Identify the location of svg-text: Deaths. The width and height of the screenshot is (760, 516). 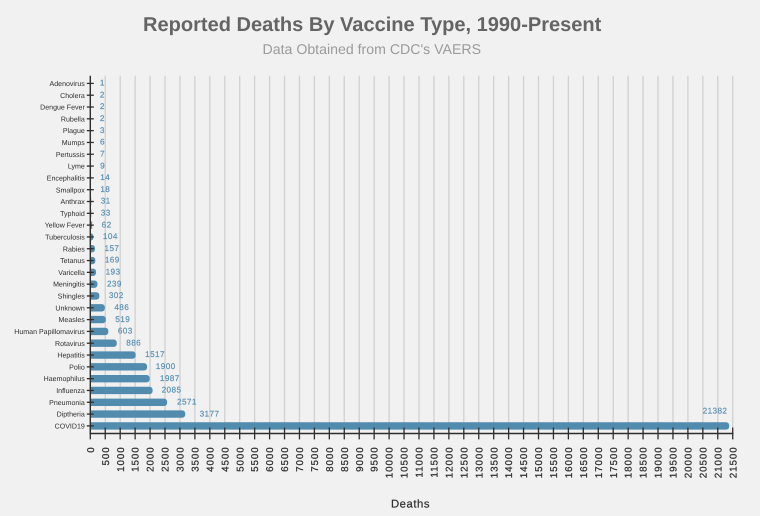
(410, 504).